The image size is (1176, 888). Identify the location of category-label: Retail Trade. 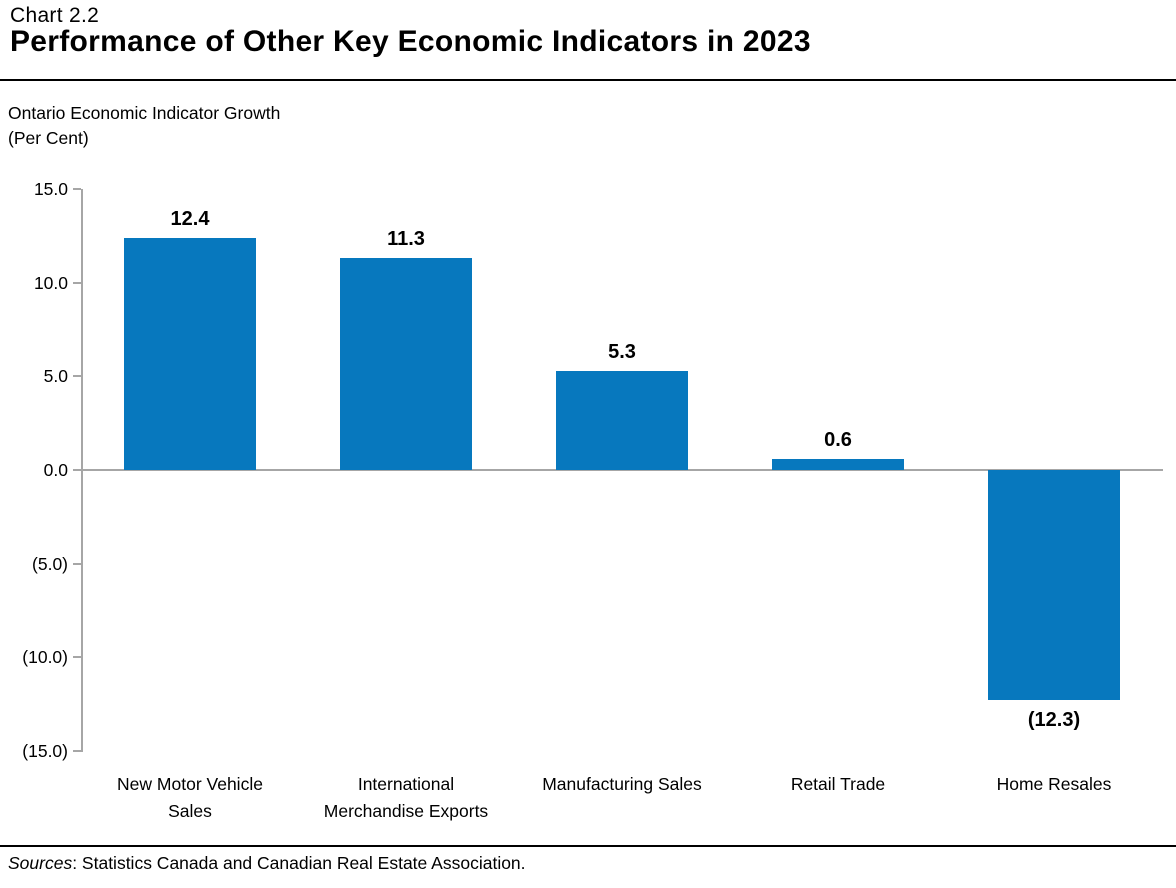
(838, 784).